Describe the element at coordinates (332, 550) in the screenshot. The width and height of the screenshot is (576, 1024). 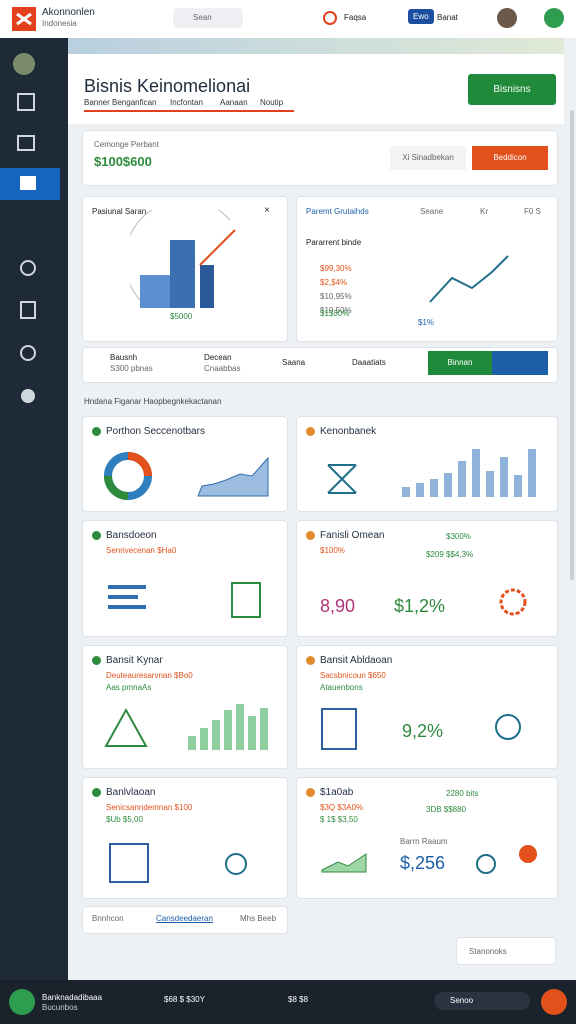
I see `card-line: $100%` at that location.